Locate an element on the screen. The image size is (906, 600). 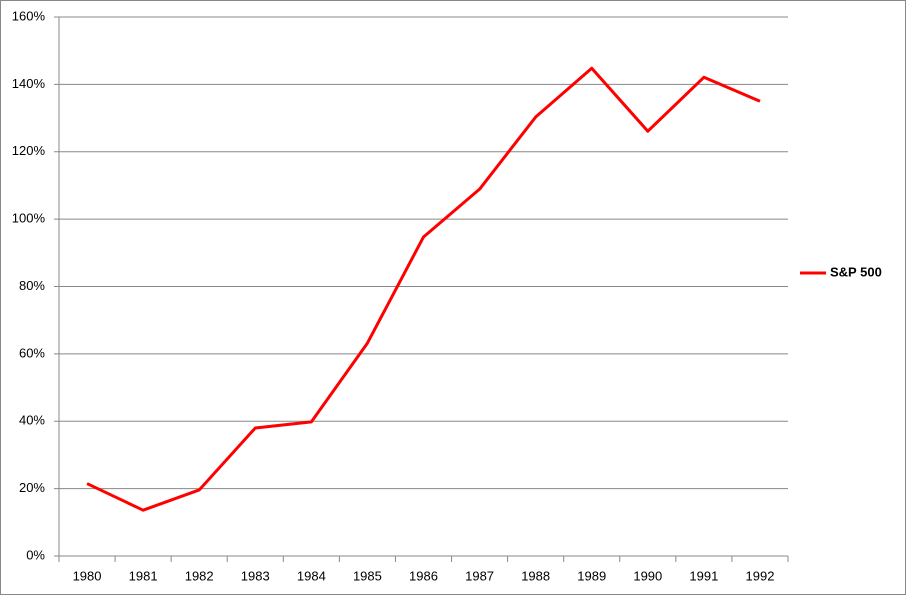
y-tick-label: 60% is located at coordinates (32, 352).